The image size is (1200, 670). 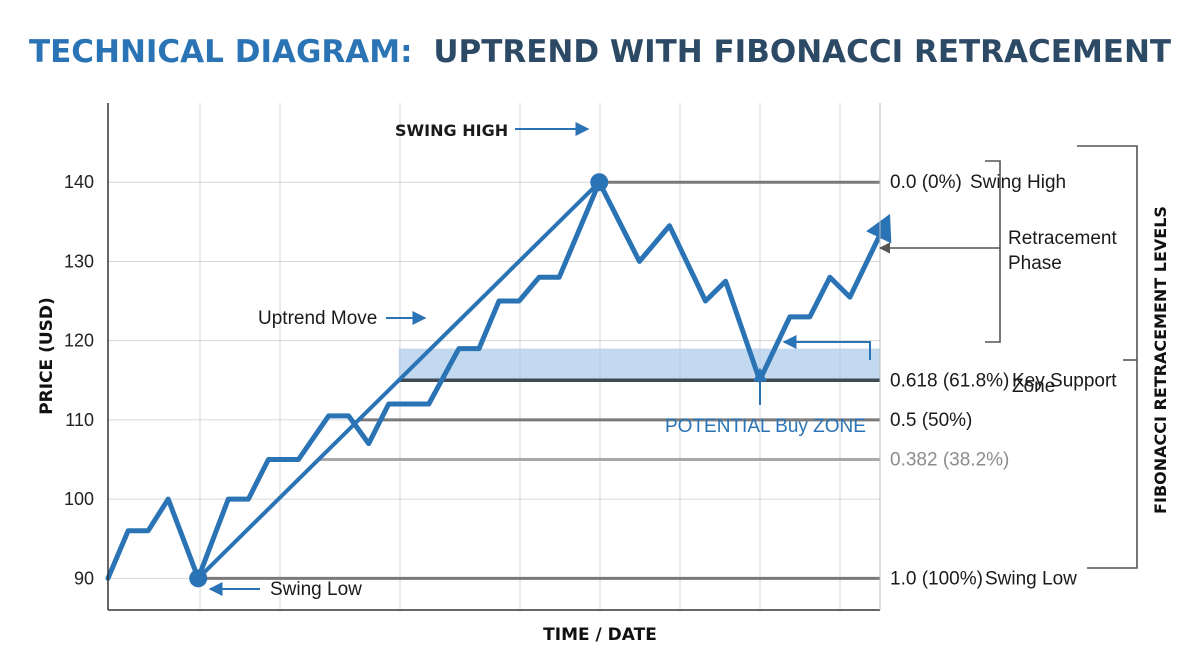 What do you see at coordinates (1062, 238) in the screenshot?
I see `retracement-label-1: Retracement` at bounding box center [1062, 238].